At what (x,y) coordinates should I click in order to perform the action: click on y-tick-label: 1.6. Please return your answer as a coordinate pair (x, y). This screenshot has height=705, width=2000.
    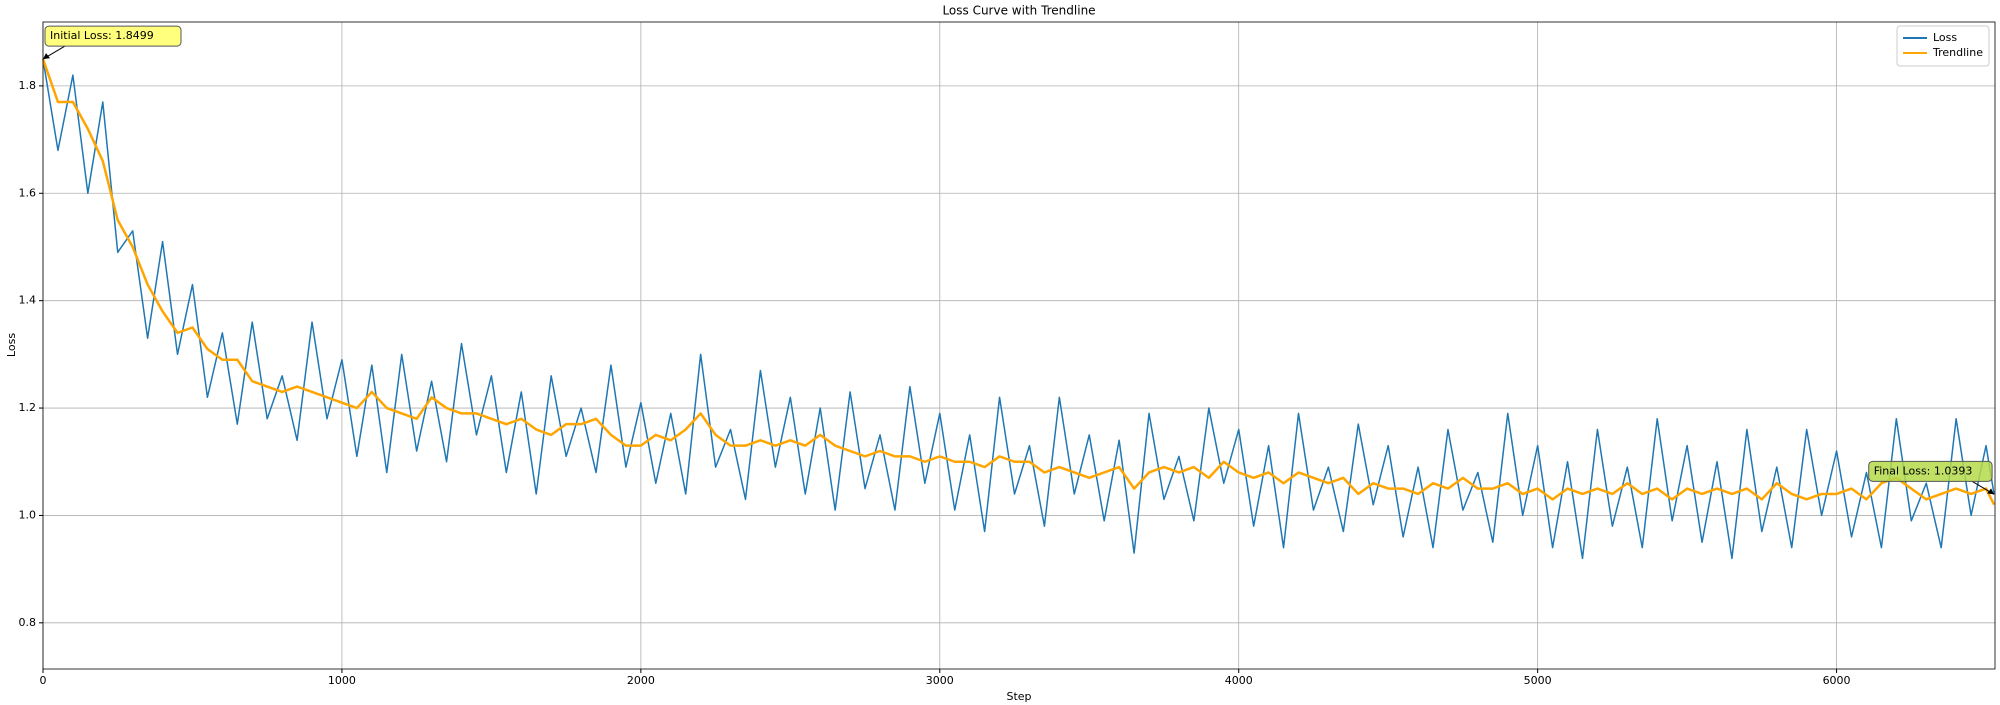
    Looking at the image, I should click on (28, 192).